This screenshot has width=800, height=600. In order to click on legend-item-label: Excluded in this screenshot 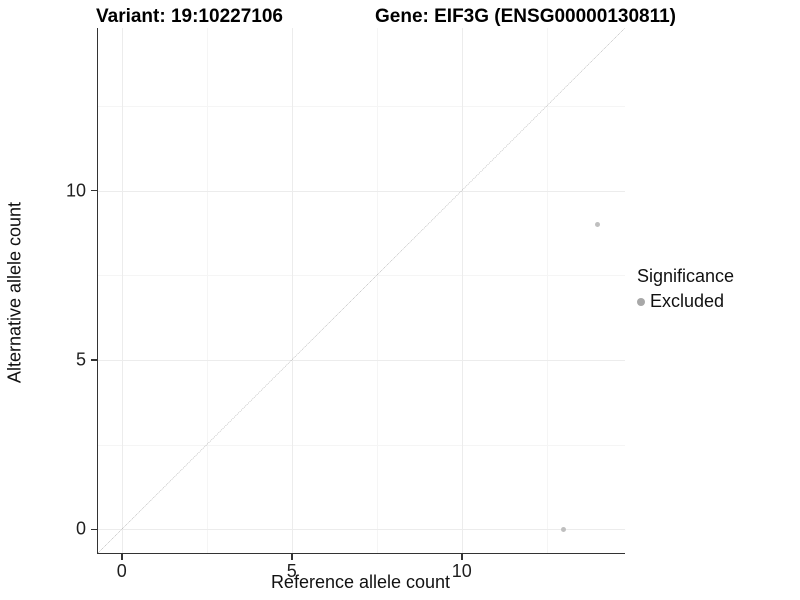, I will do `click(687, 301)`.